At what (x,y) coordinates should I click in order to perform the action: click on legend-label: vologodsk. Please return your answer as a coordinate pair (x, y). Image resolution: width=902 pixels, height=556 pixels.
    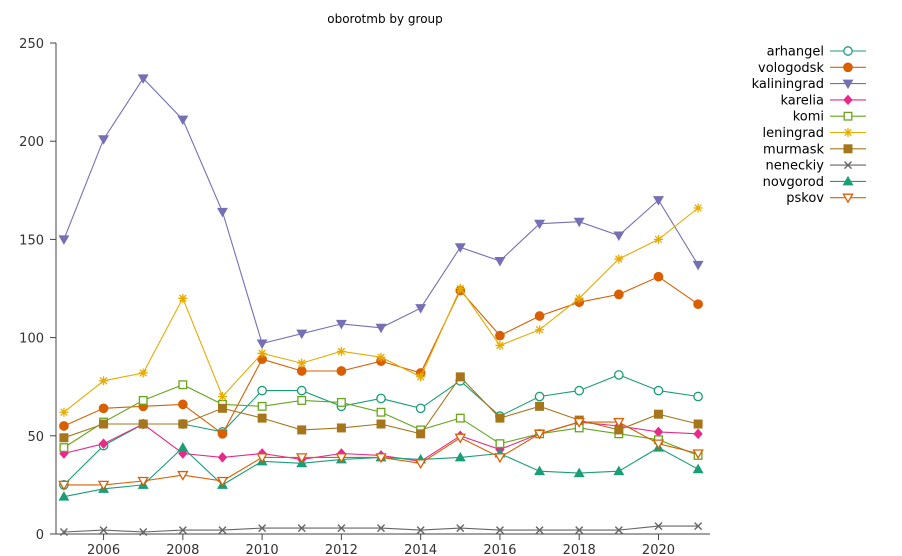
    Looking at the image, I should click on (791, 68).